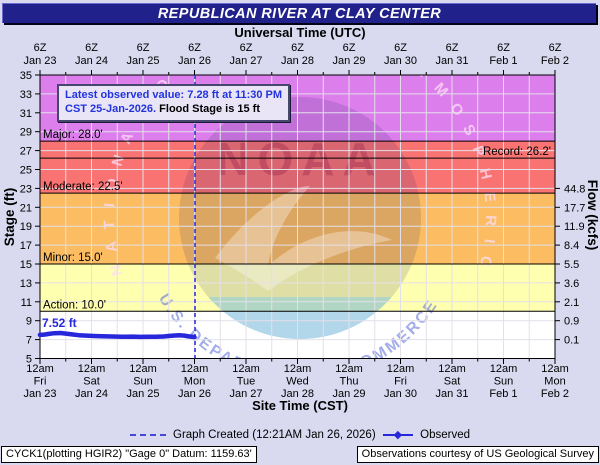 This screenshot has width=600, height=465. What do you see at coordinates (555, 61) in the screenshot?
I see `top-date-label: Feb 2` at bounding box center [555, 61].